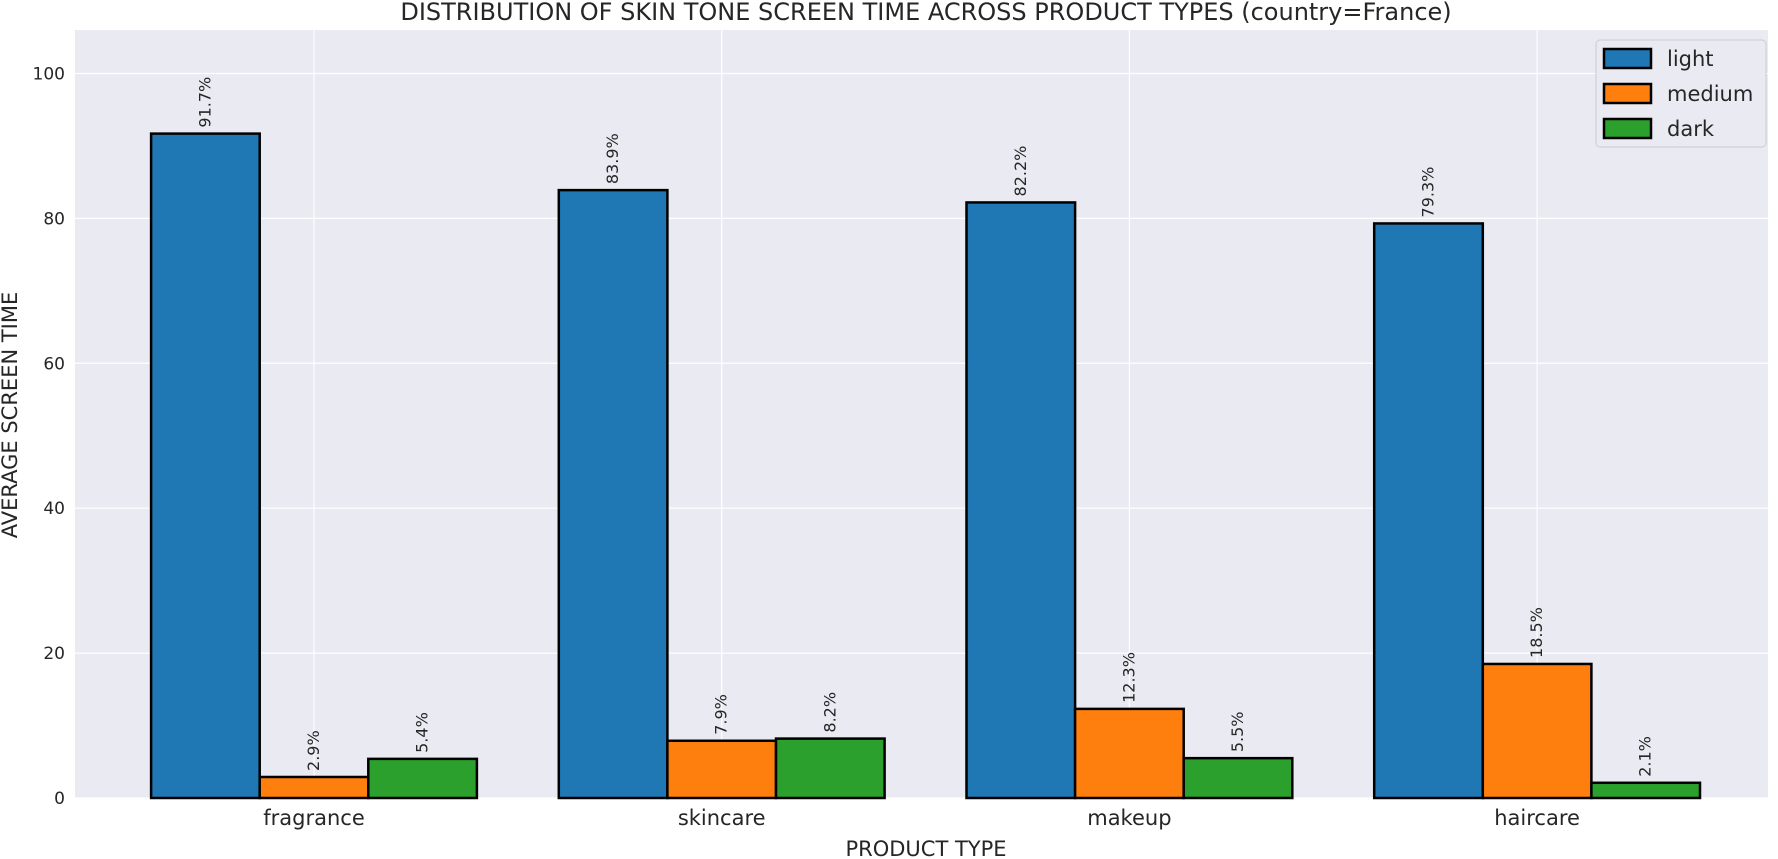 This screenshot has height=859, width=1778. What do you see at coordinates (722, 818) in the screenshot?
I see `x-tick-label: skincare` at bounding box center [722, 818].